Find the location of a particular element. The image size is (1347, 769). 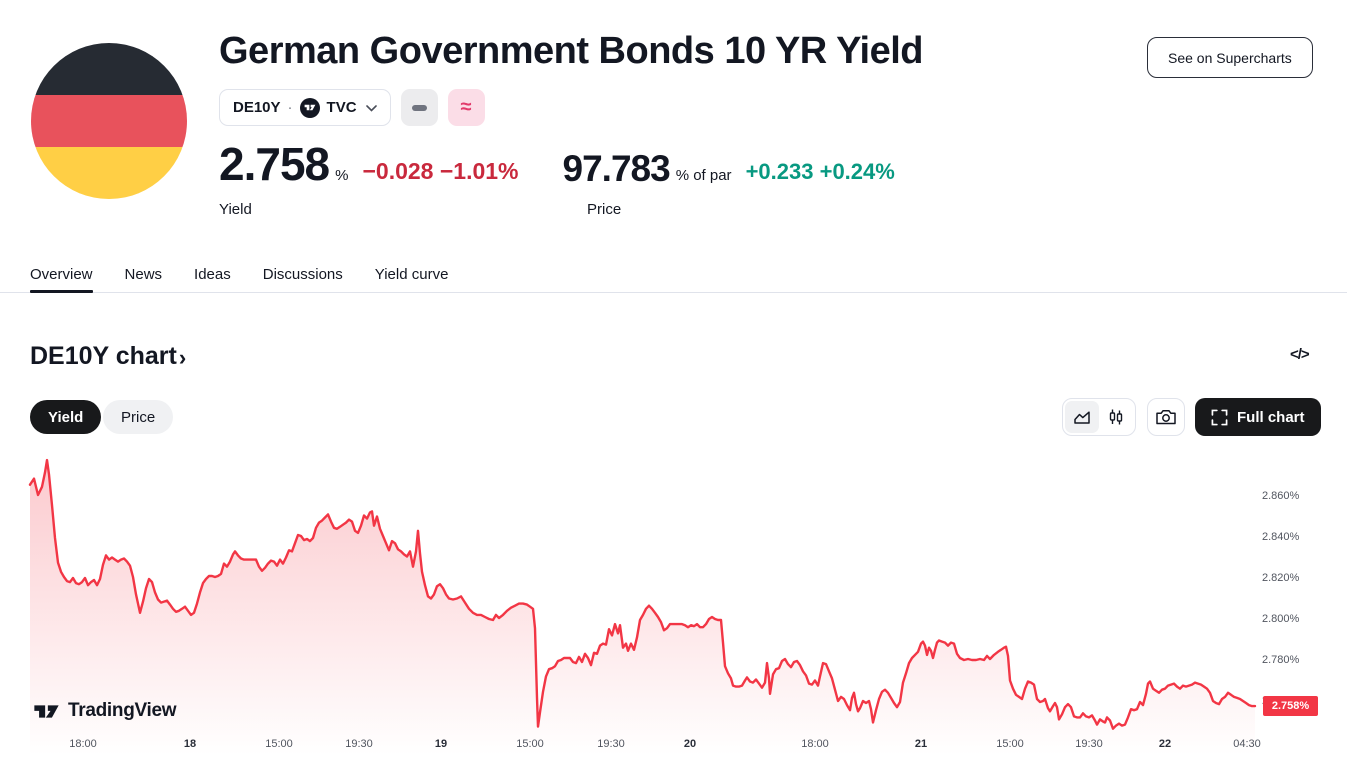

approx-icon: ≈ is located at coordinates (466, 107).